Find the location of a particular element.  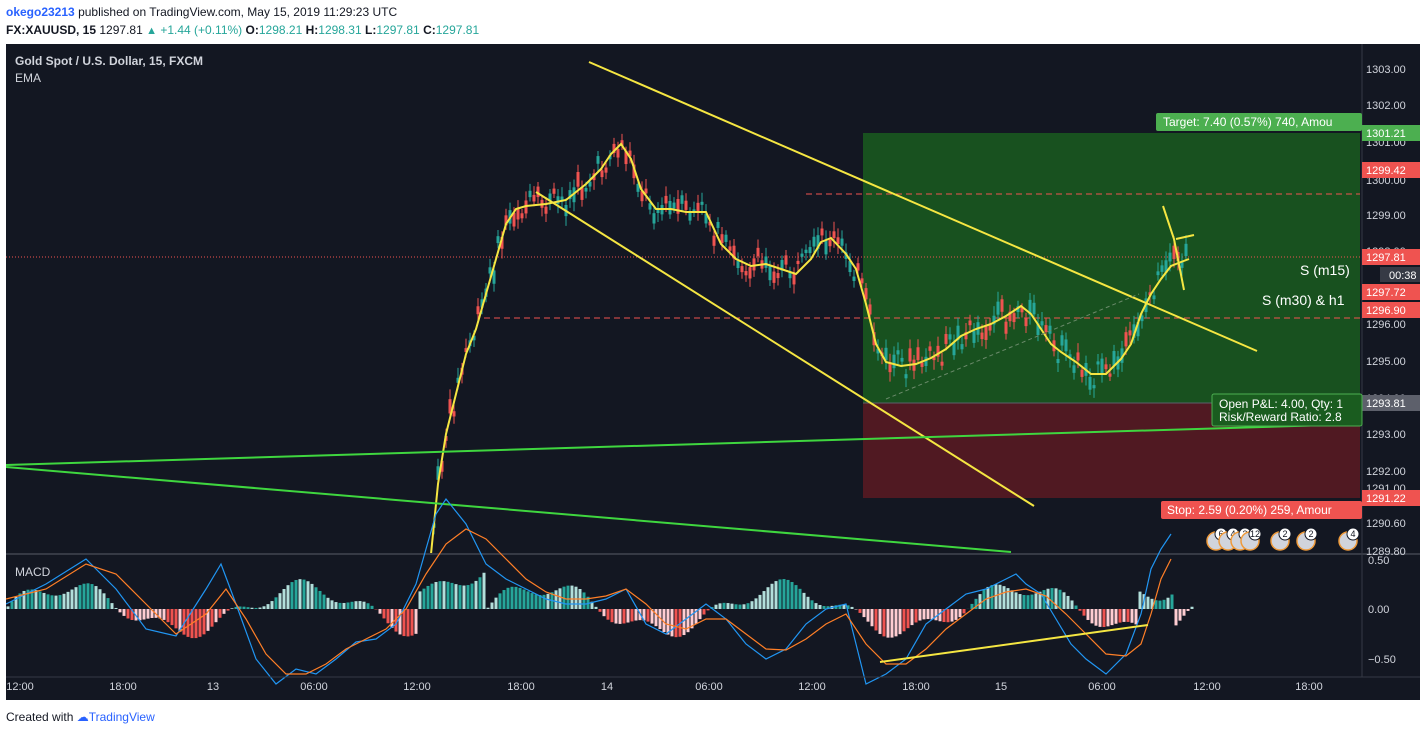

svg-text: 6 is located at coordinates (1220, 534).